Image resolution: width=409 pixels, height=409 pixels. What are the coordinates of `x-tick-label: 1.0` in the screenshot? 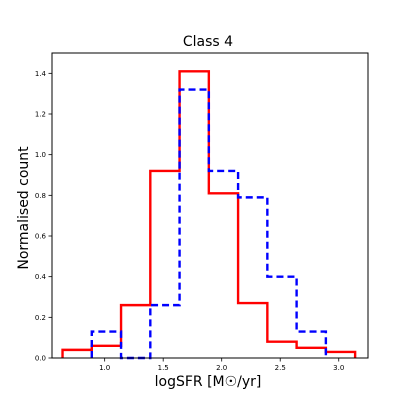 It's located at (104, 368).